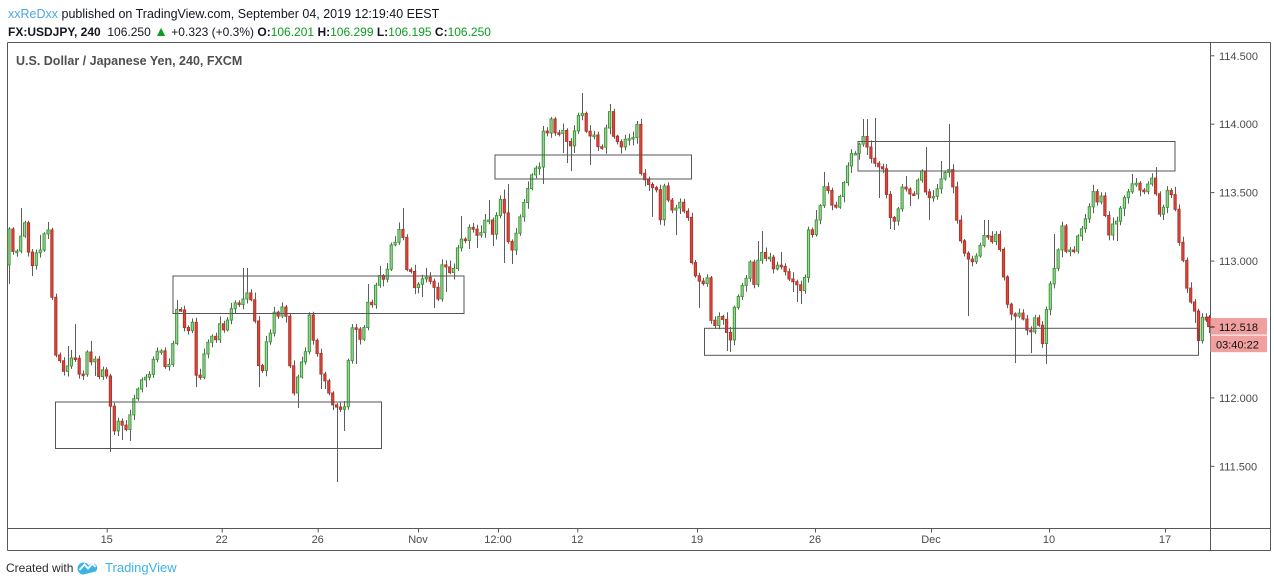 The image size is (1274, 586). What do you see at coordinates (1237, 346) in the screenshot?
I see `svg-text: 03:40:22` at bounding box center [1237, 346].